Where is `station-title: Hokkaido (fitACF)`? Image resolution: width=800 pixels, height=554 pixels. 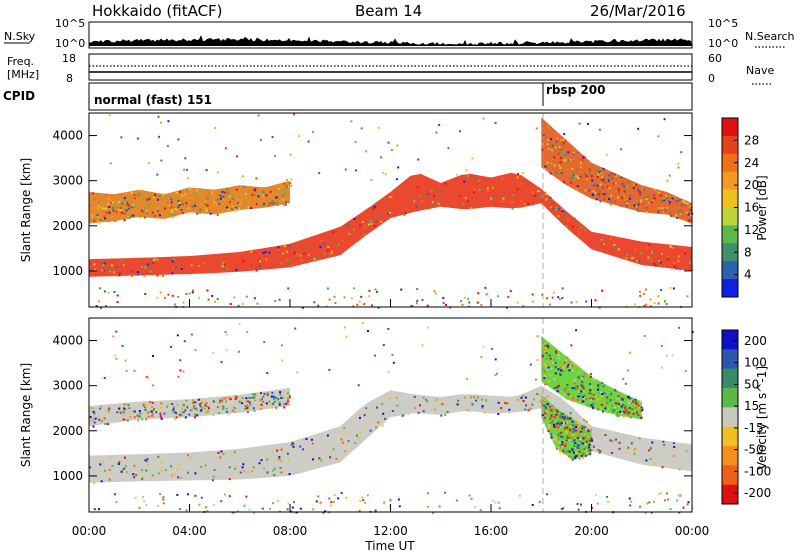 station-title: Hokkaido (fitACF) is located at coordinates (157, 11).